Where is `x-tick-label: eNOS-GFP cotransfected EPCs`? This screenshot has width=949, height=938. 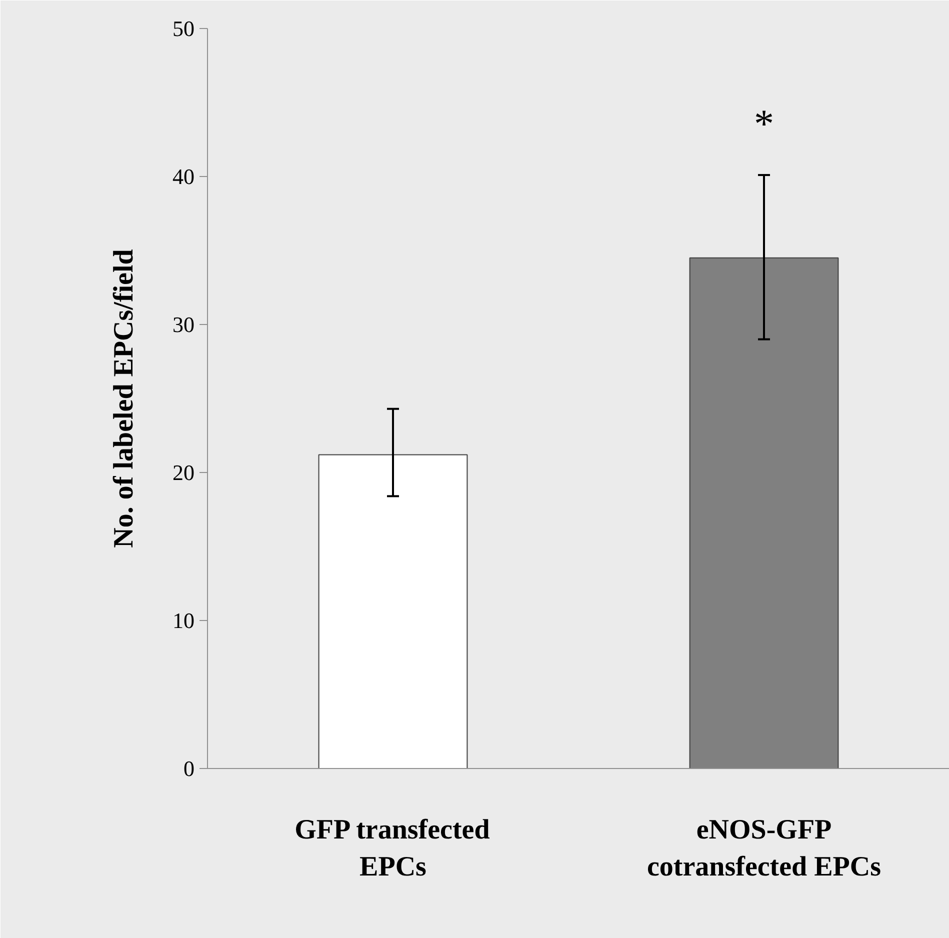 x-tick-label: eNOS-GFP cotransfected EPCs is located at coordinates (764, 848).